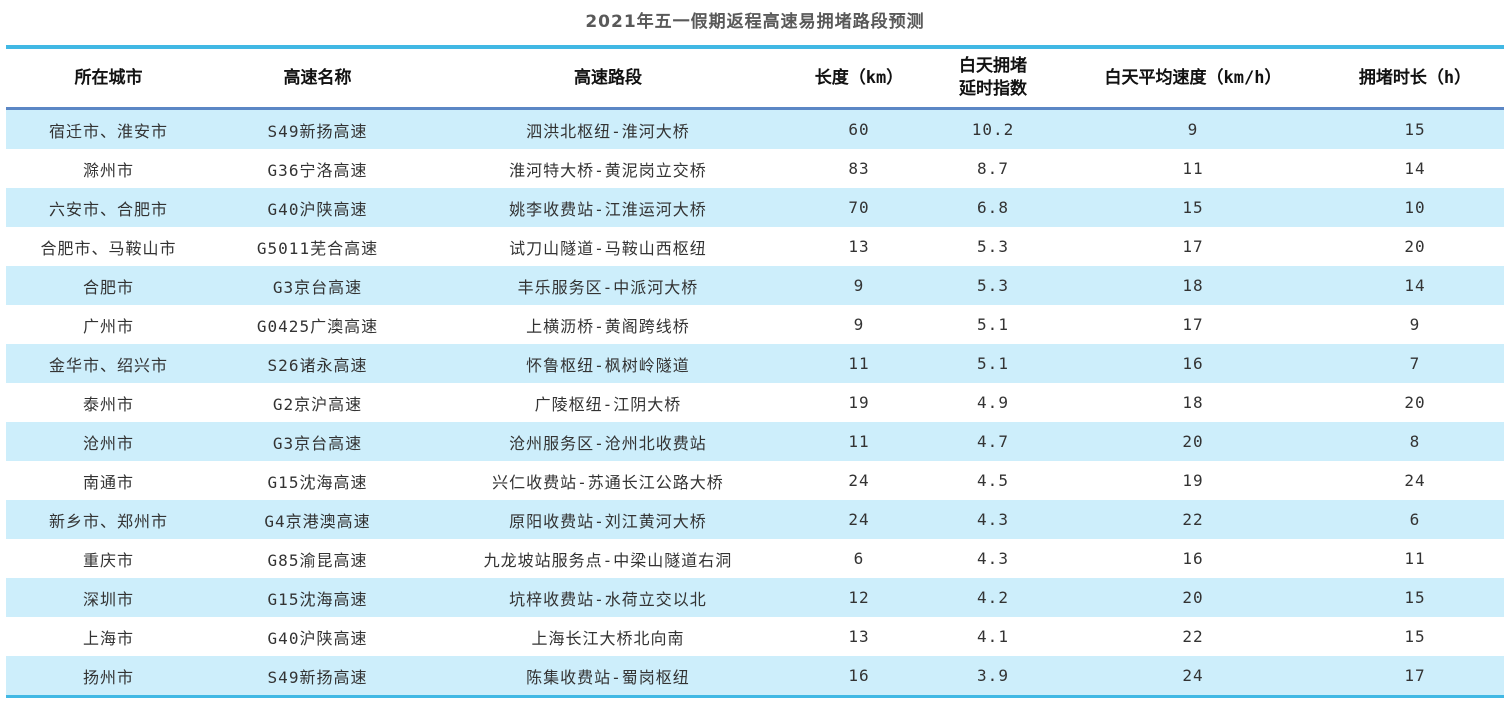 The image size is (1510, 716). Describe the element at coordinates (755, 676) in the screenshot. I see `table-row: 扬州市 S49新扬高速 陈集收费站-蜀岗枢纽 16 3.9 24 17` at that location.